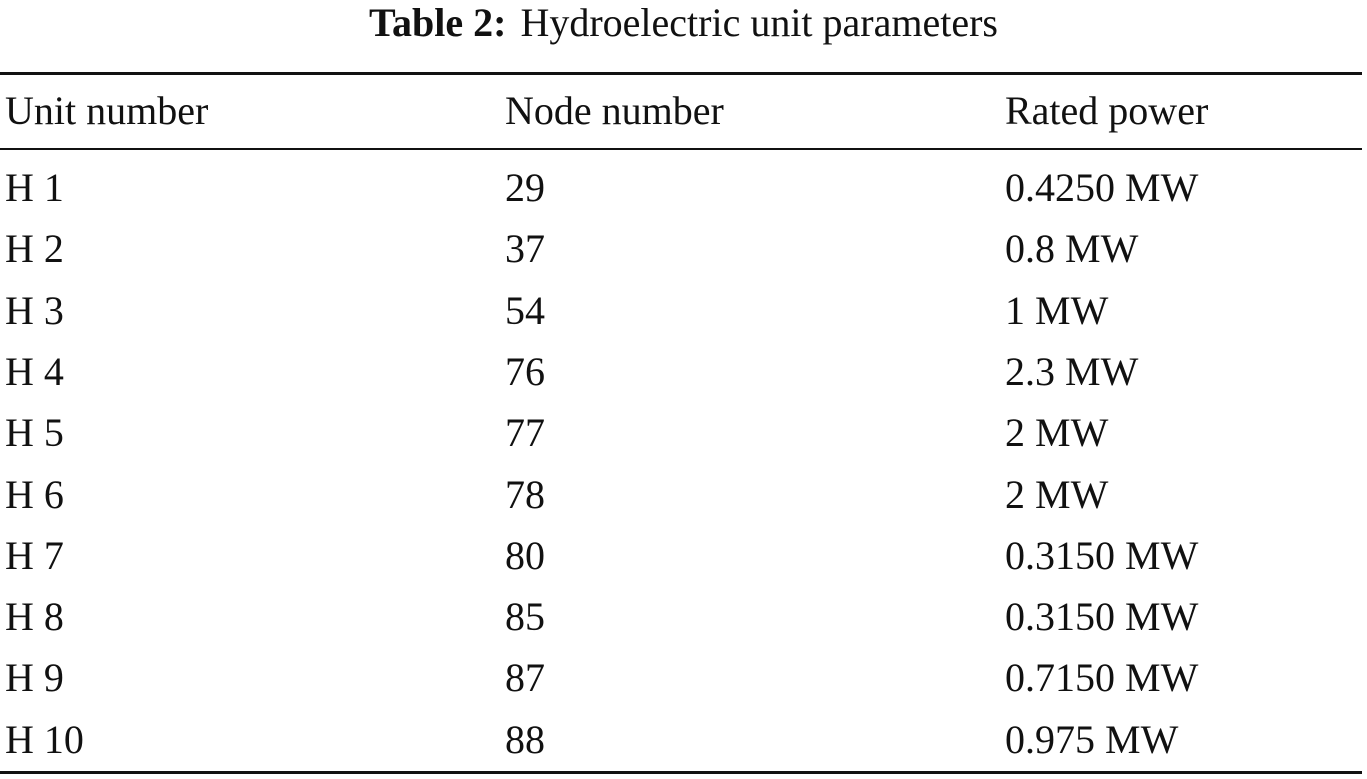 The height and width of the screenshot is (779, 1367). I want to click on cell: H 8, so click(34, 617).